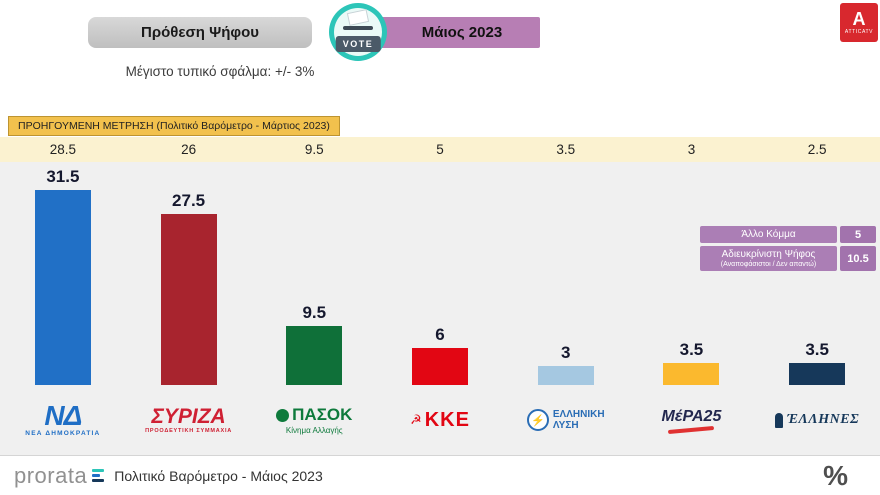 The width and height of the screenshot is (880, 495). I want to click on party-logo-mera25: ΜέΡΑ25, so click(692, 420).